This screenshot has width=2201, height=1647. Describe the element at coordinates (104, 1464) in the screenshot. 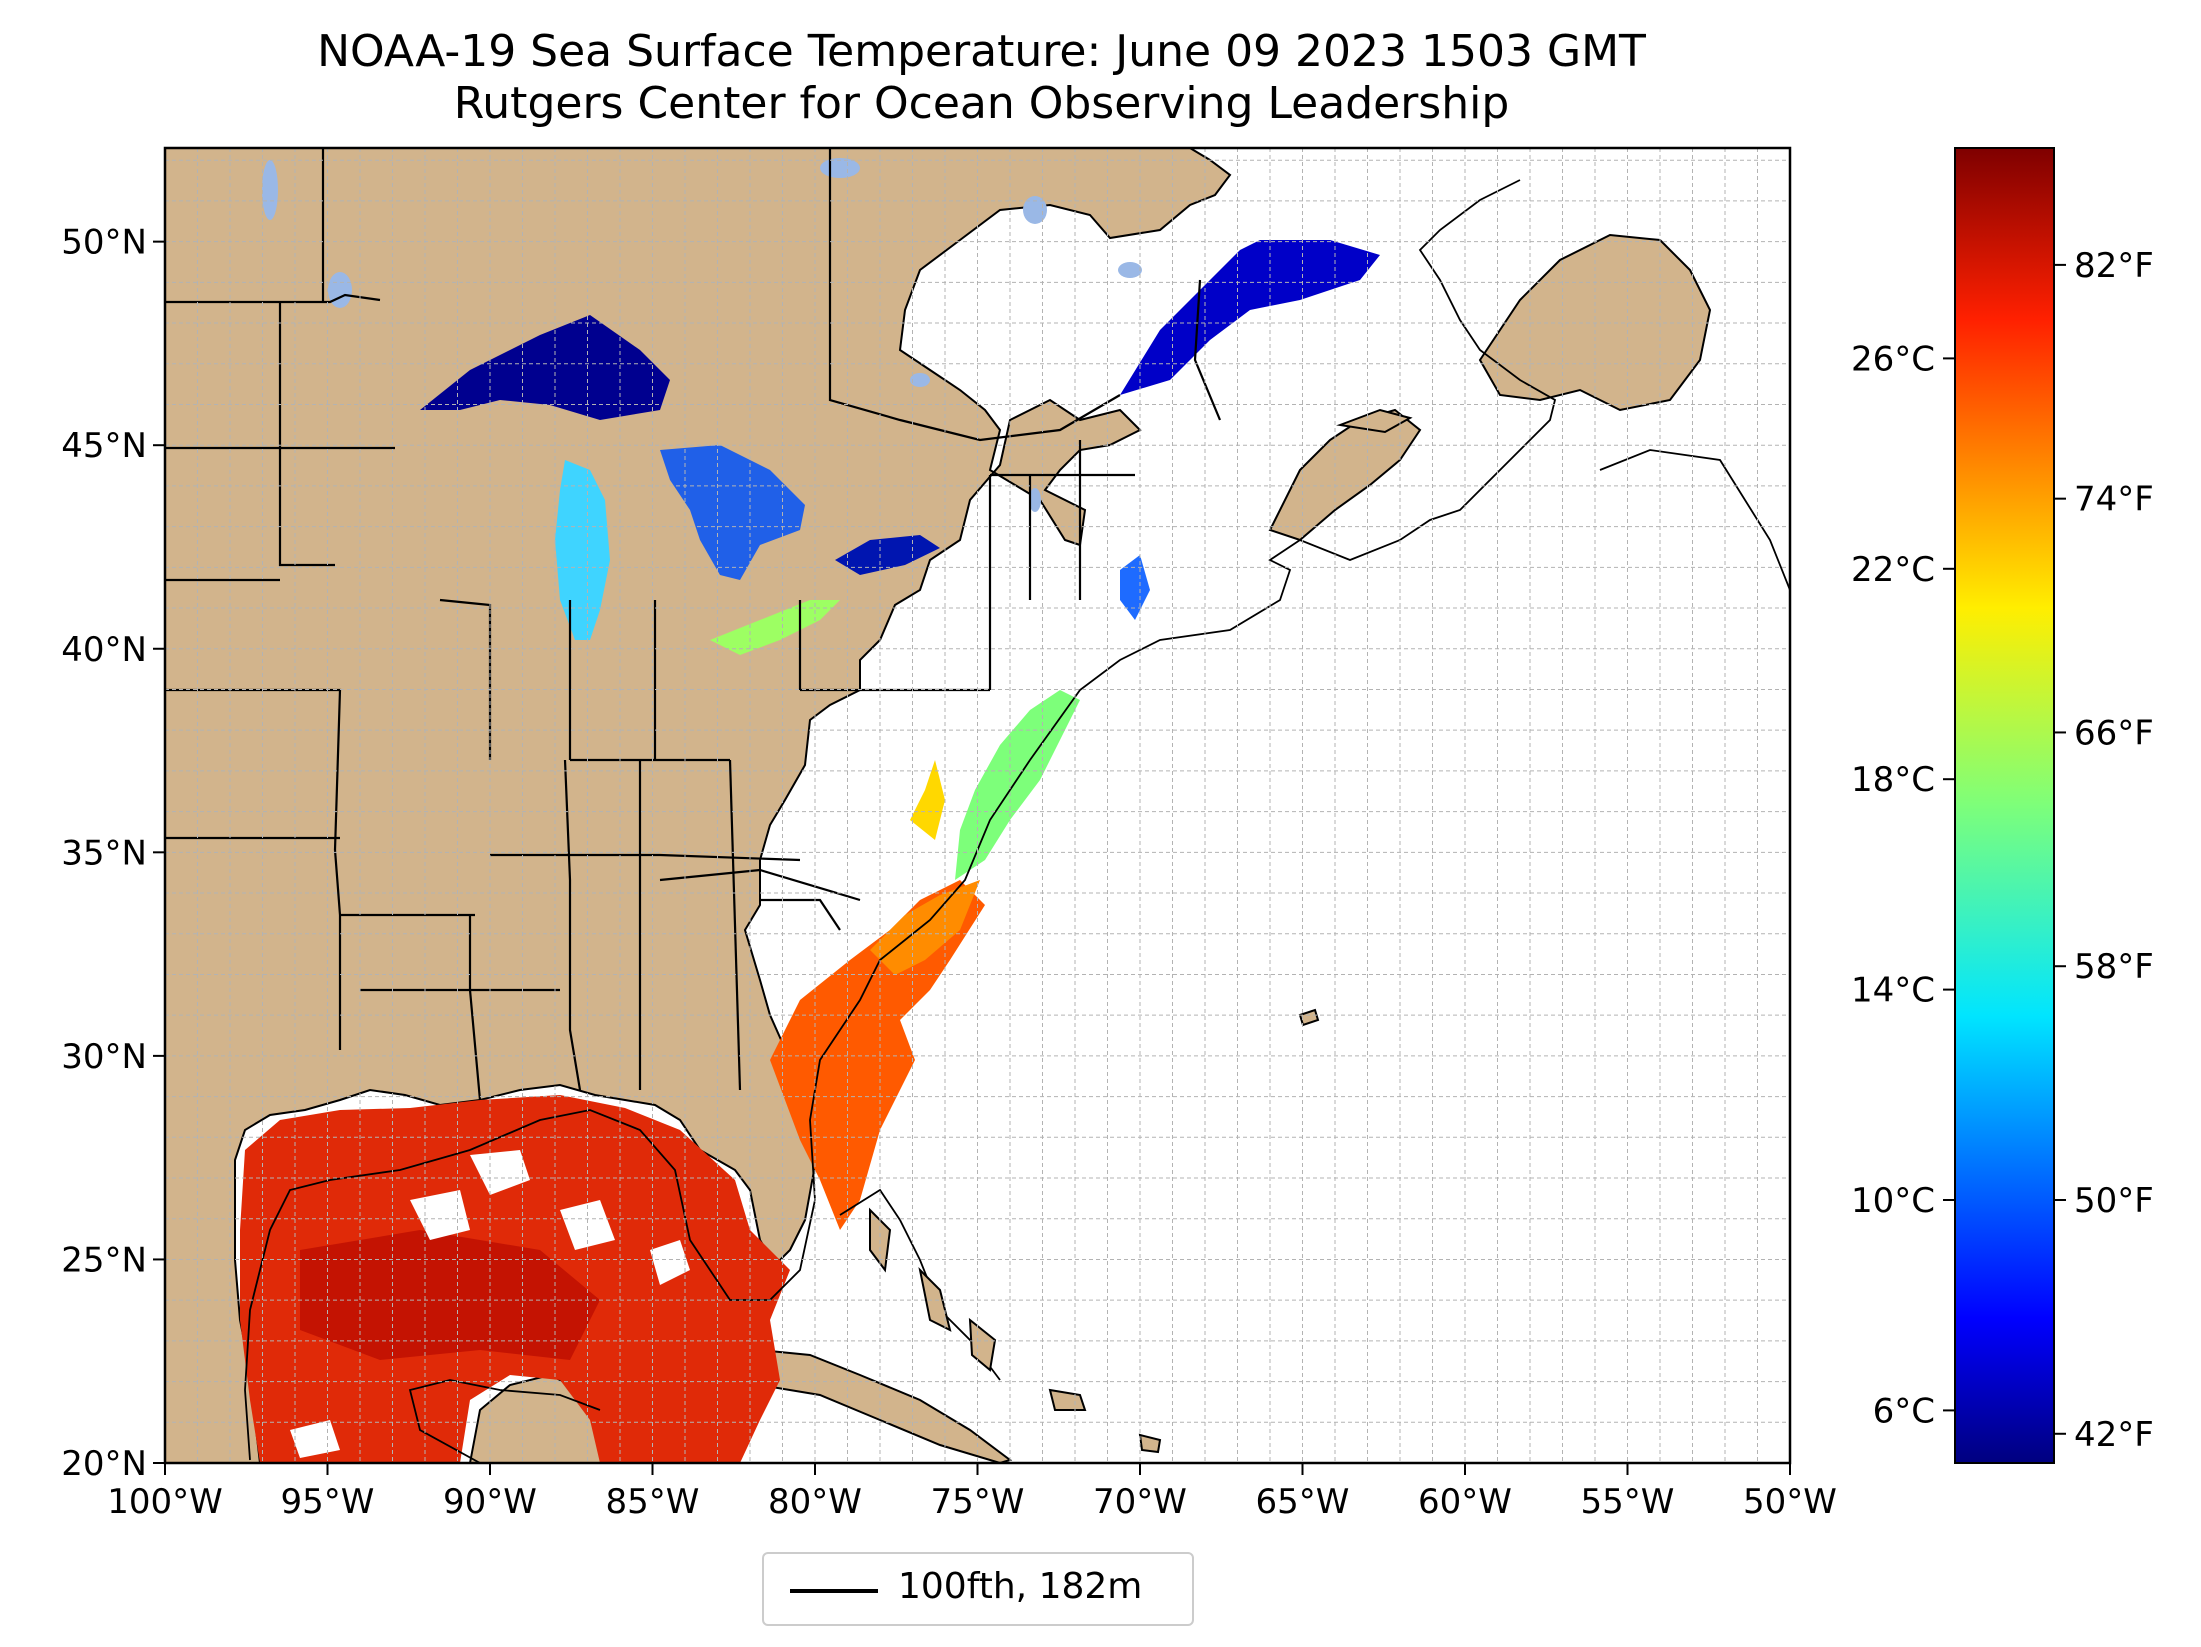

I see `latitude-tick-label: 20°N` at that location.